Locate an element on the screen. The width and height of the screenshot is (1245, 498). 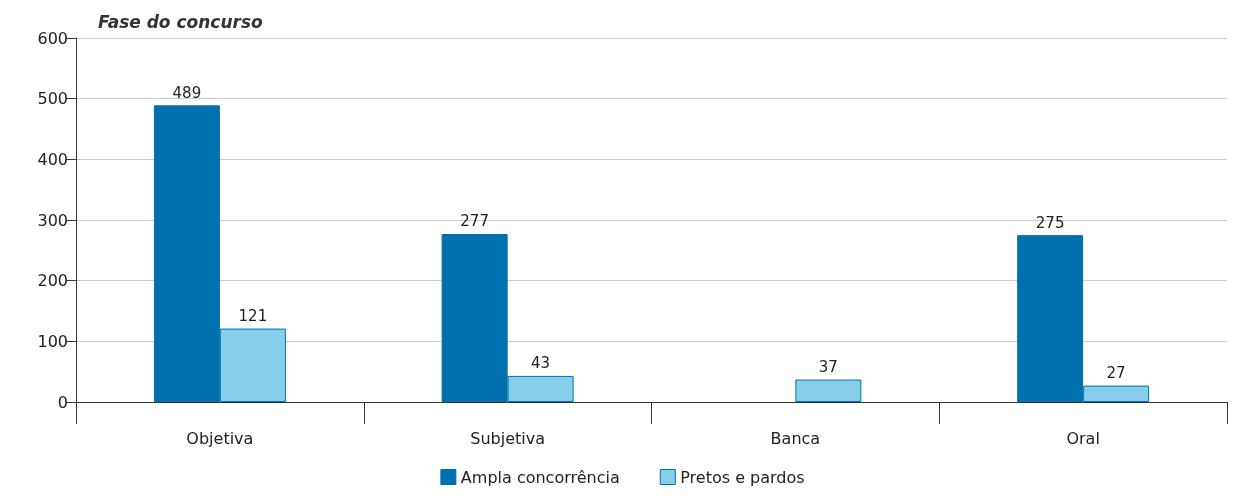
legend-label: Pretos e pardos is located at coordinates (742, 477).